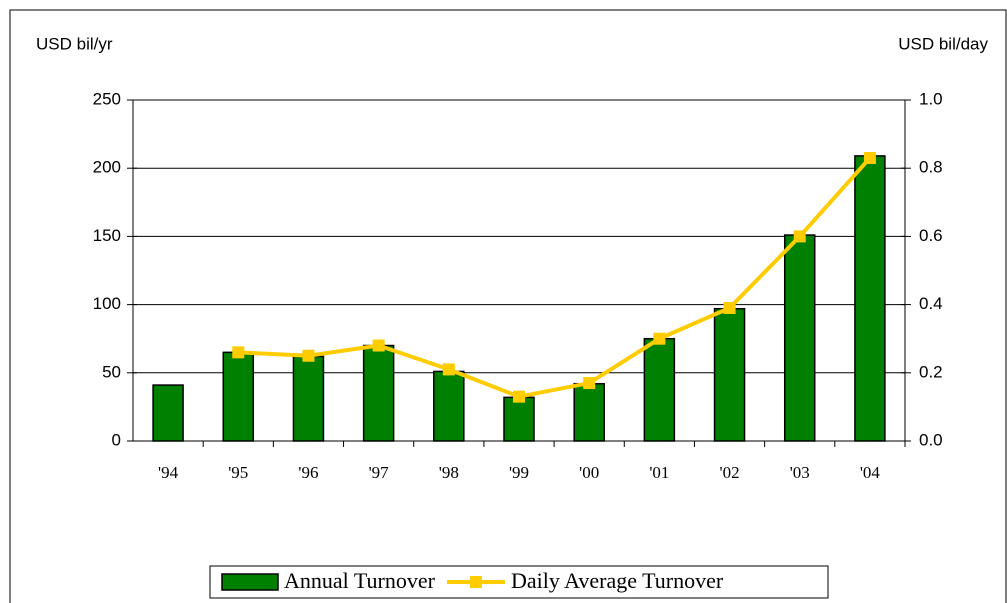  Describe the element at coordinates (870, 472) in the screenshot. I see `x-tick-label: '04` at that location.